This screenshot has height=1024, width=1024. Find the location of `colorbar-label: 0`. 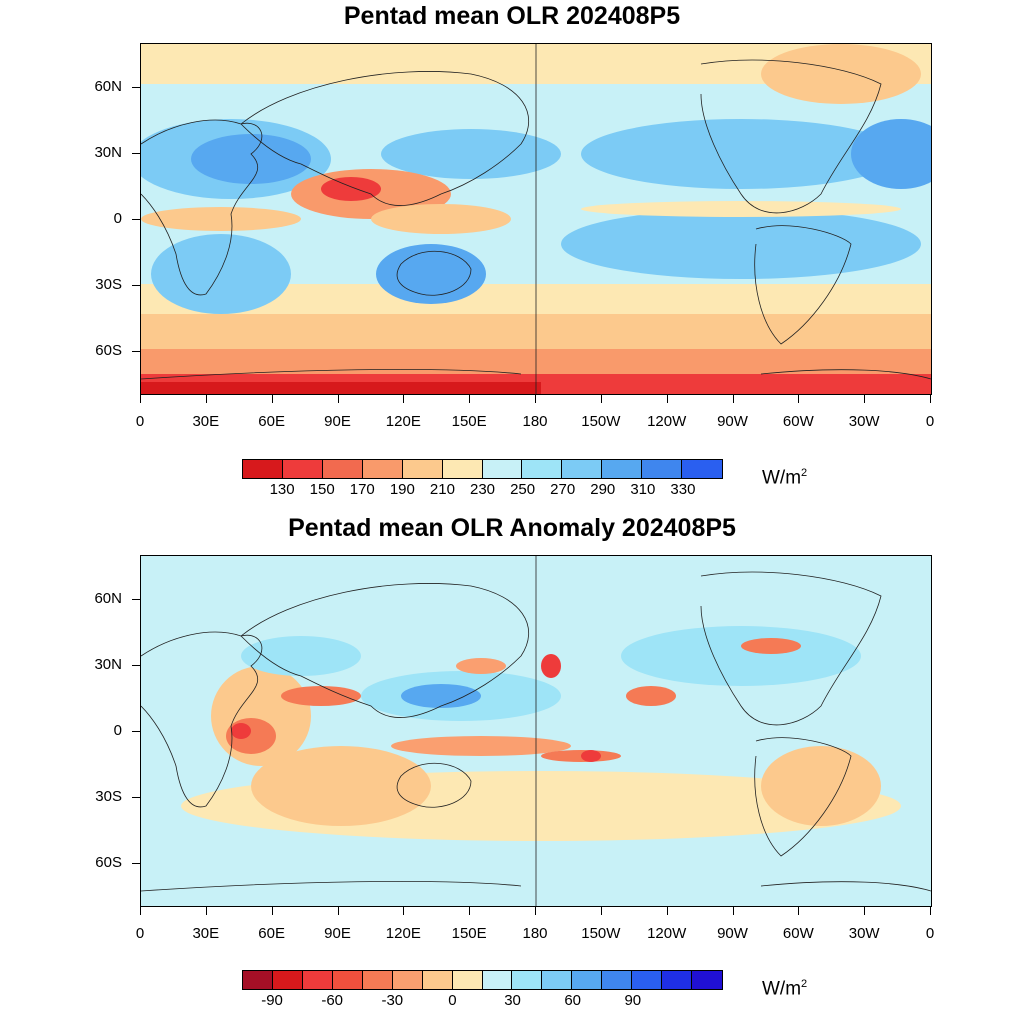

colorbar-label: 0 is located at coordinates (452, 1000).